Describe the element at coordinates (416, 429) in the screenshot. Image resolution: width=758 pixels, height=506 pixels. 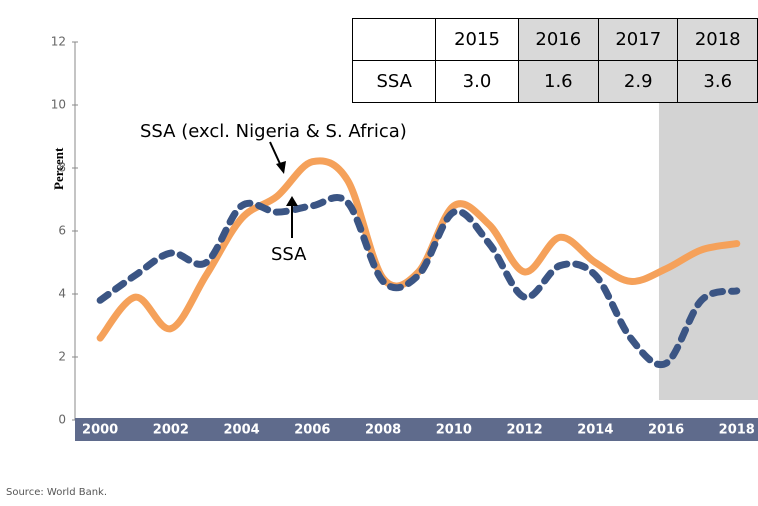
I see `x-axis-band` at that location.